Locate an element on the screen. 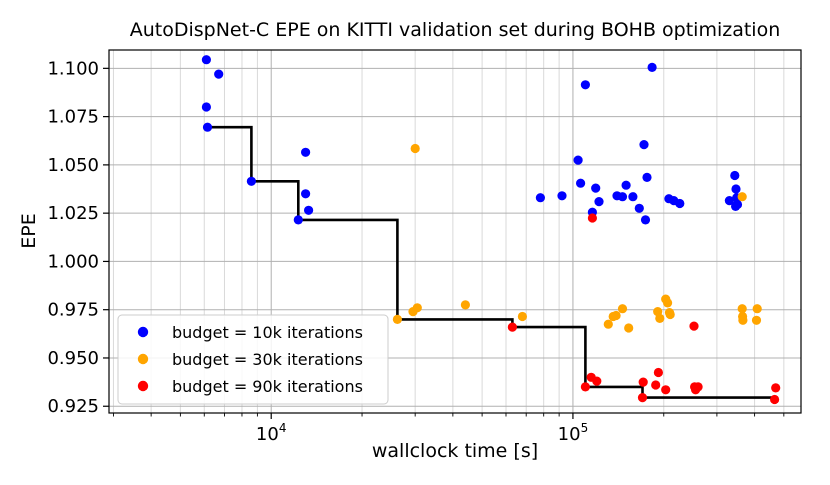  y-tick-label: 1.075 is located at coordinates (73, 117).